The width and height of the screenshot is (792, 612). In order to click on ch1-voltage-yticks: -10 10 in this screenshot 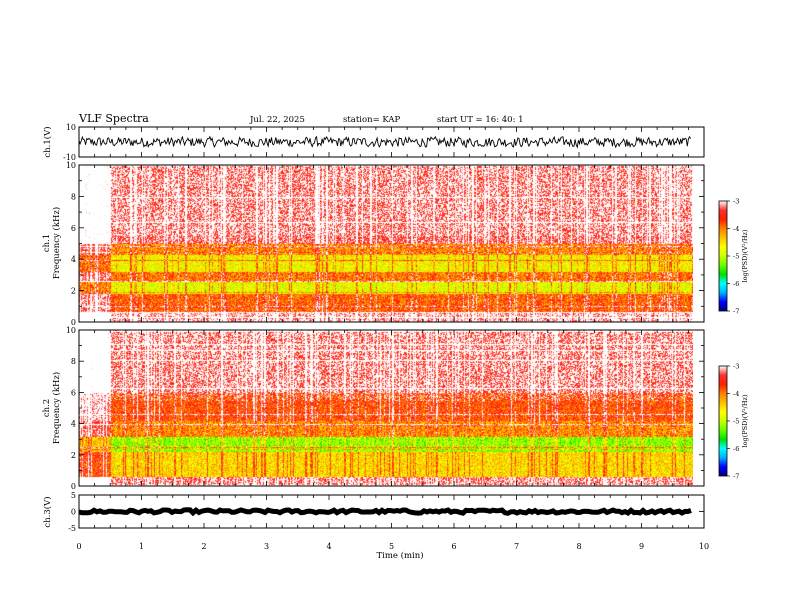, I will do `click(383, 142)`.